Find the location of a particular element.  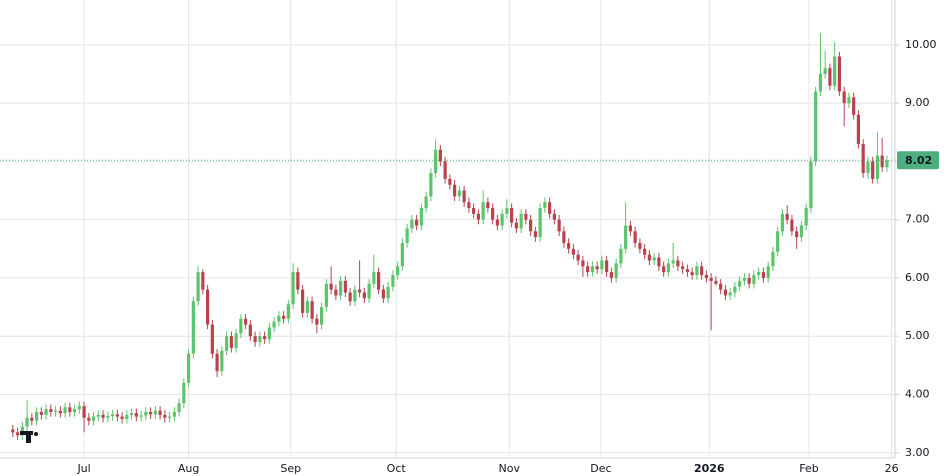

x-tick-label: Dec is located at coordinates (600, 468).